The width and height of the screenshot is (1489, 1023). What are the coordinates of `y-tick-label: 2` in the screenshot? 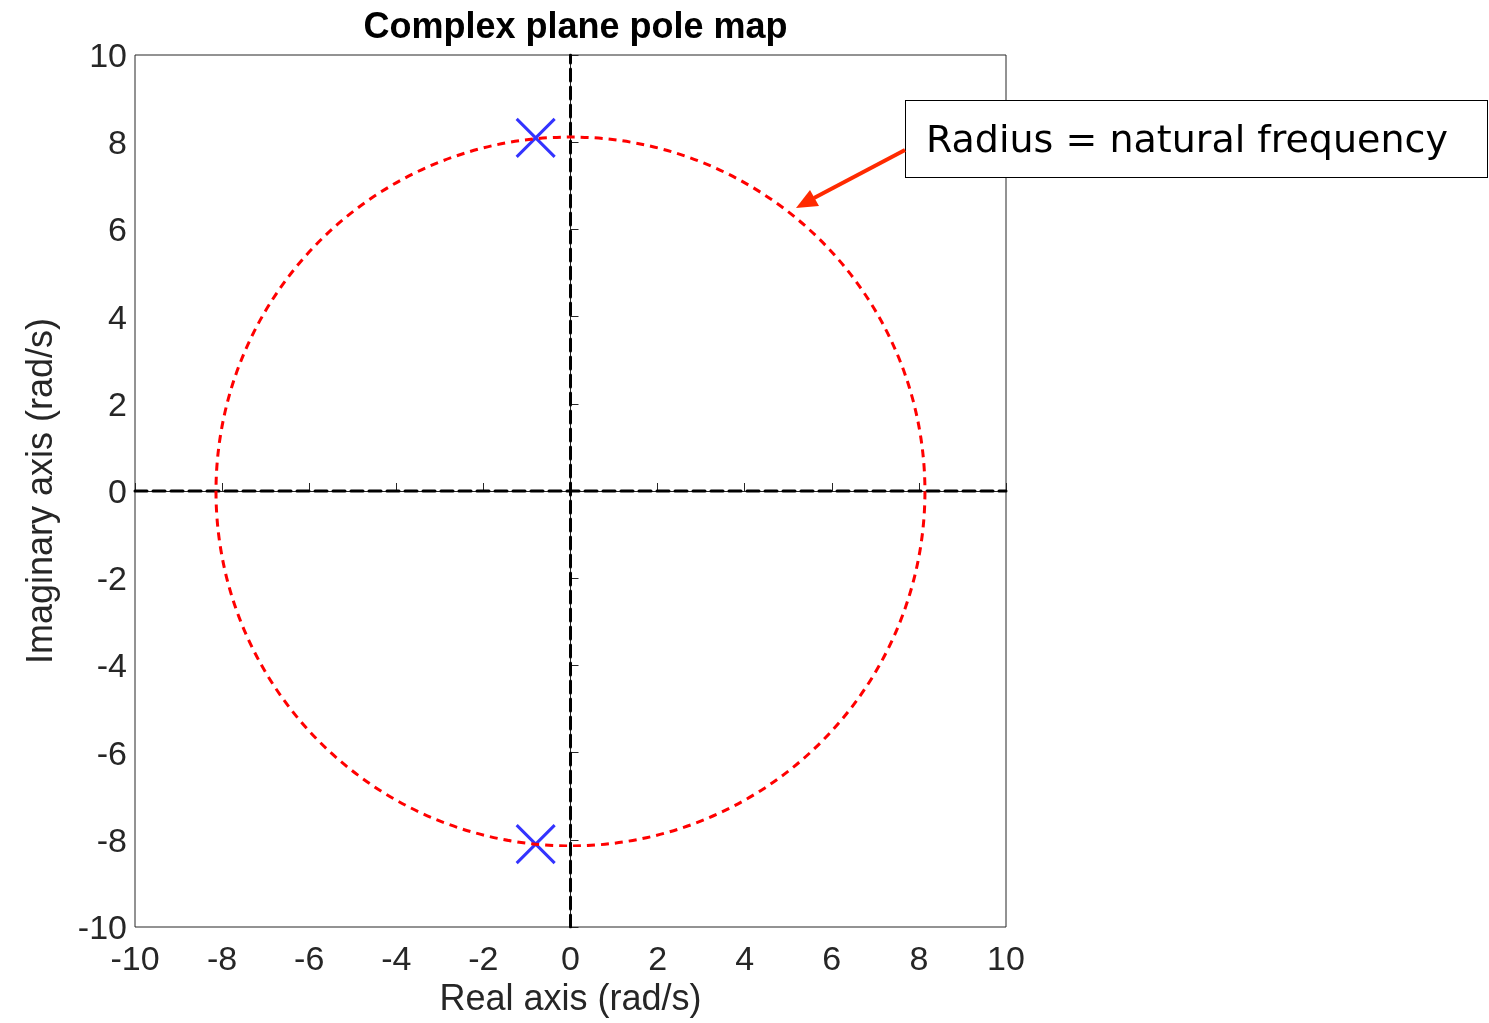 It's located at (117, 403).